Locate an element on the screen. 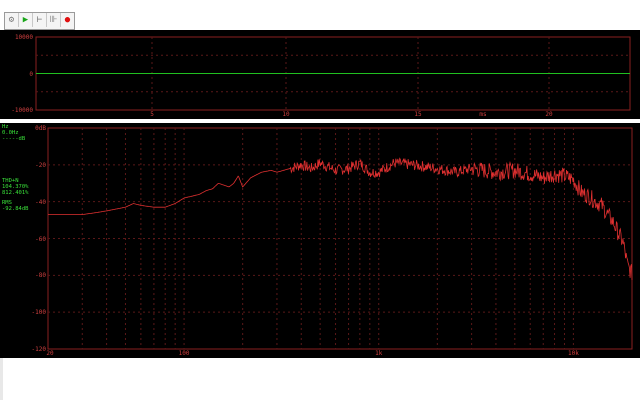  scope-x-tick: 20 is located at coordinates (549, 114).